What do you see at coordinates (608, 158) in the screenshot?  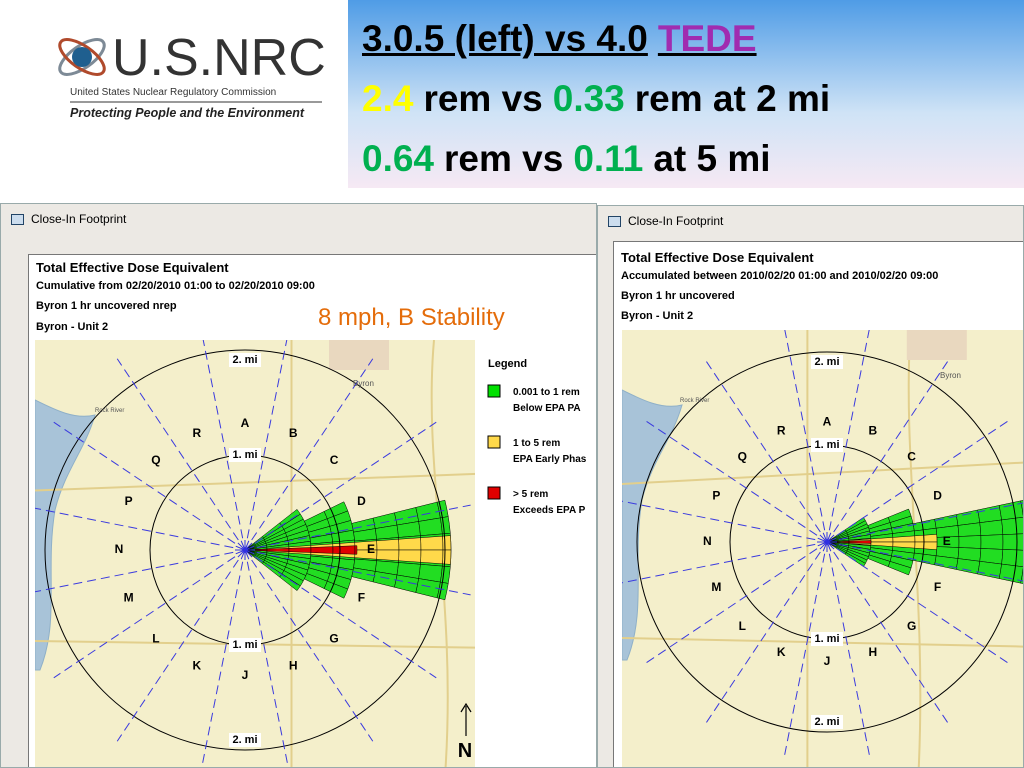 I see `headline-value: 0.11` at bounding box center [608, 158].